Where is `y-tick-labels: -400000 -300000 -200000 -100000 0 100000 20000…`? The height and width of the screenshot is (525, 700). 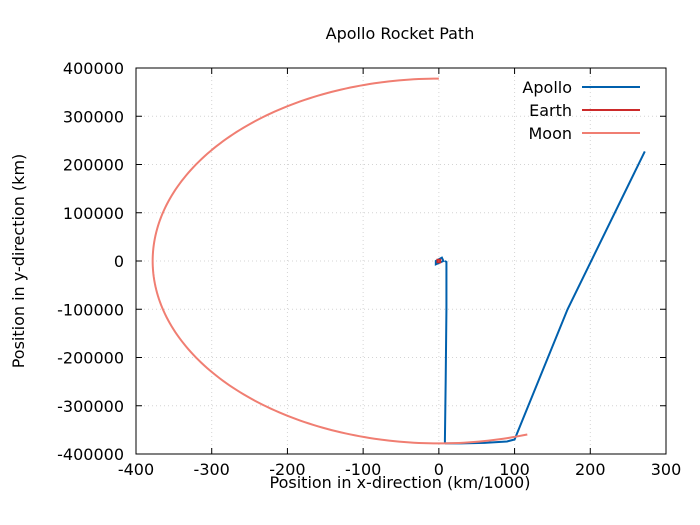 y-tick-labels: -400000 -300000 -200000 -100000 0 100000 20000… is located at coordinates (90, 261).